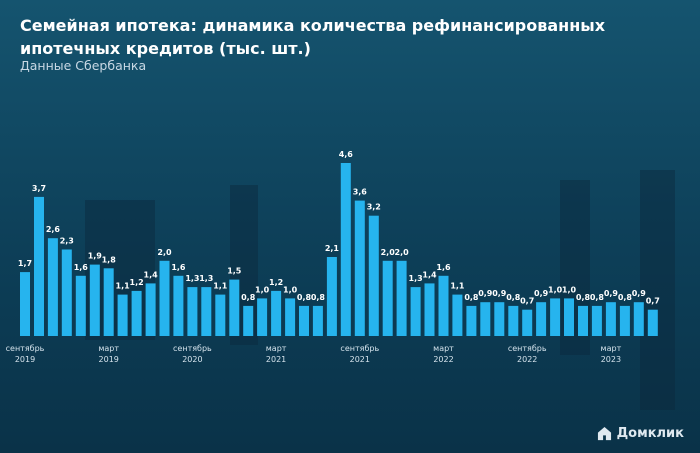 The width and height of the screenshot is (700, 453). What do you see at coordinates (53, 229) in the screenshot?
I see `bar-value-label: 2,6` at bounding box center [53, 229].